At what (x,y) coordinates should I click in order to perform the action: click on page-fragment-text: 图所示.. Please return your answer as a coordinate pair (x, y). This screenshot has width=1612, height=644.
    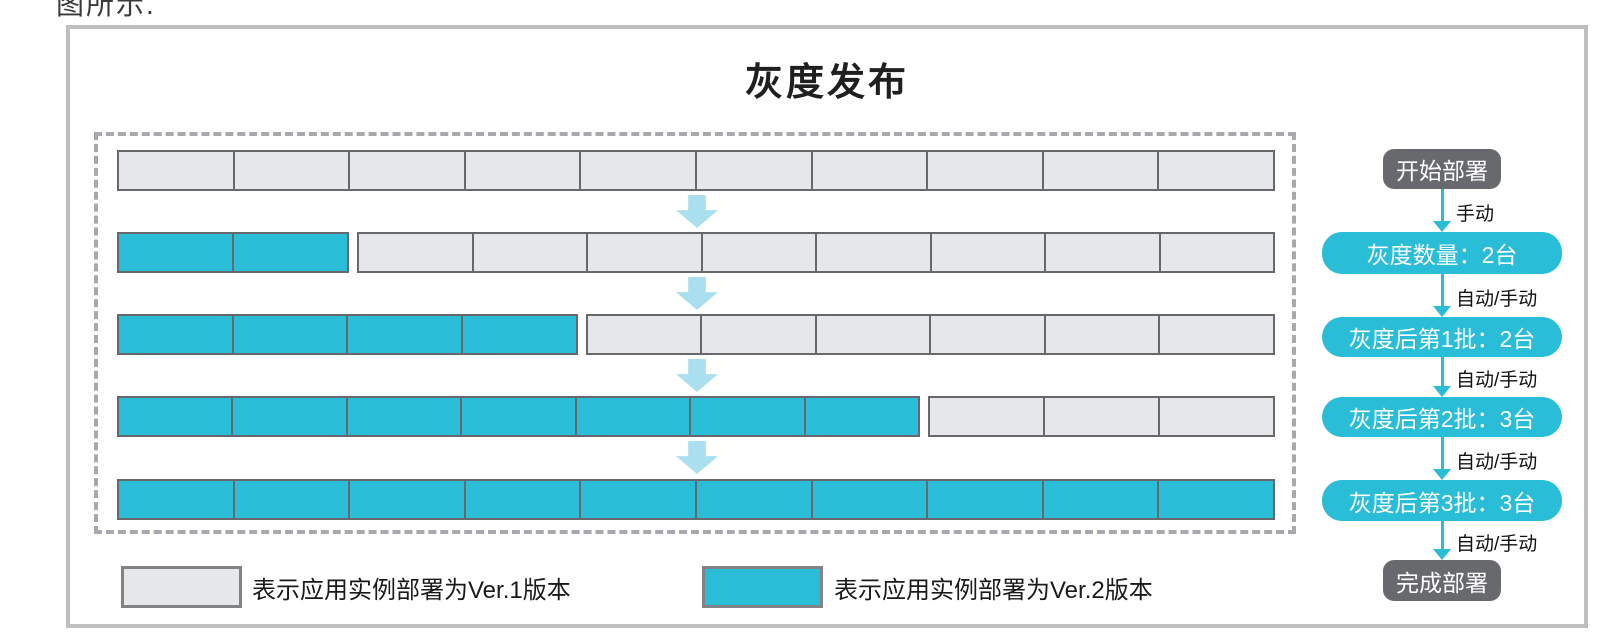
    Looking at the image, I should click on (106, 10).